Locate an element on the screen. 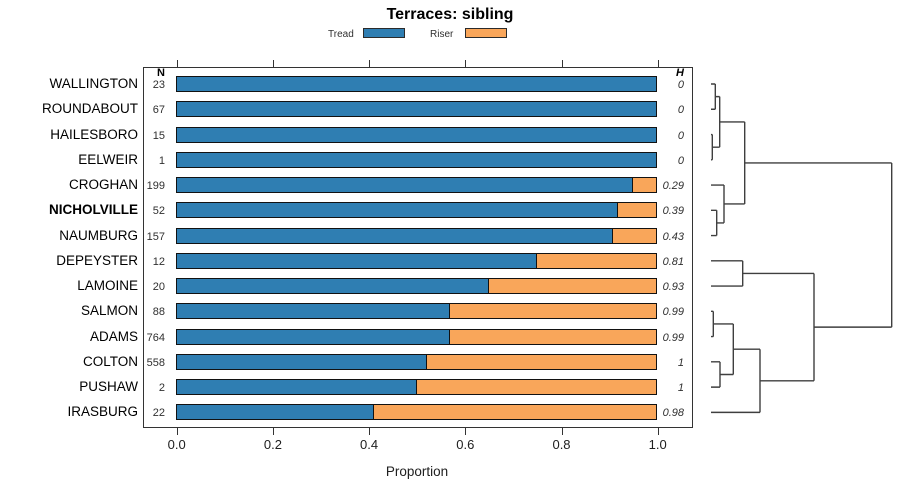  legend-label-tread: Tread is located at coordinates (341, 34).